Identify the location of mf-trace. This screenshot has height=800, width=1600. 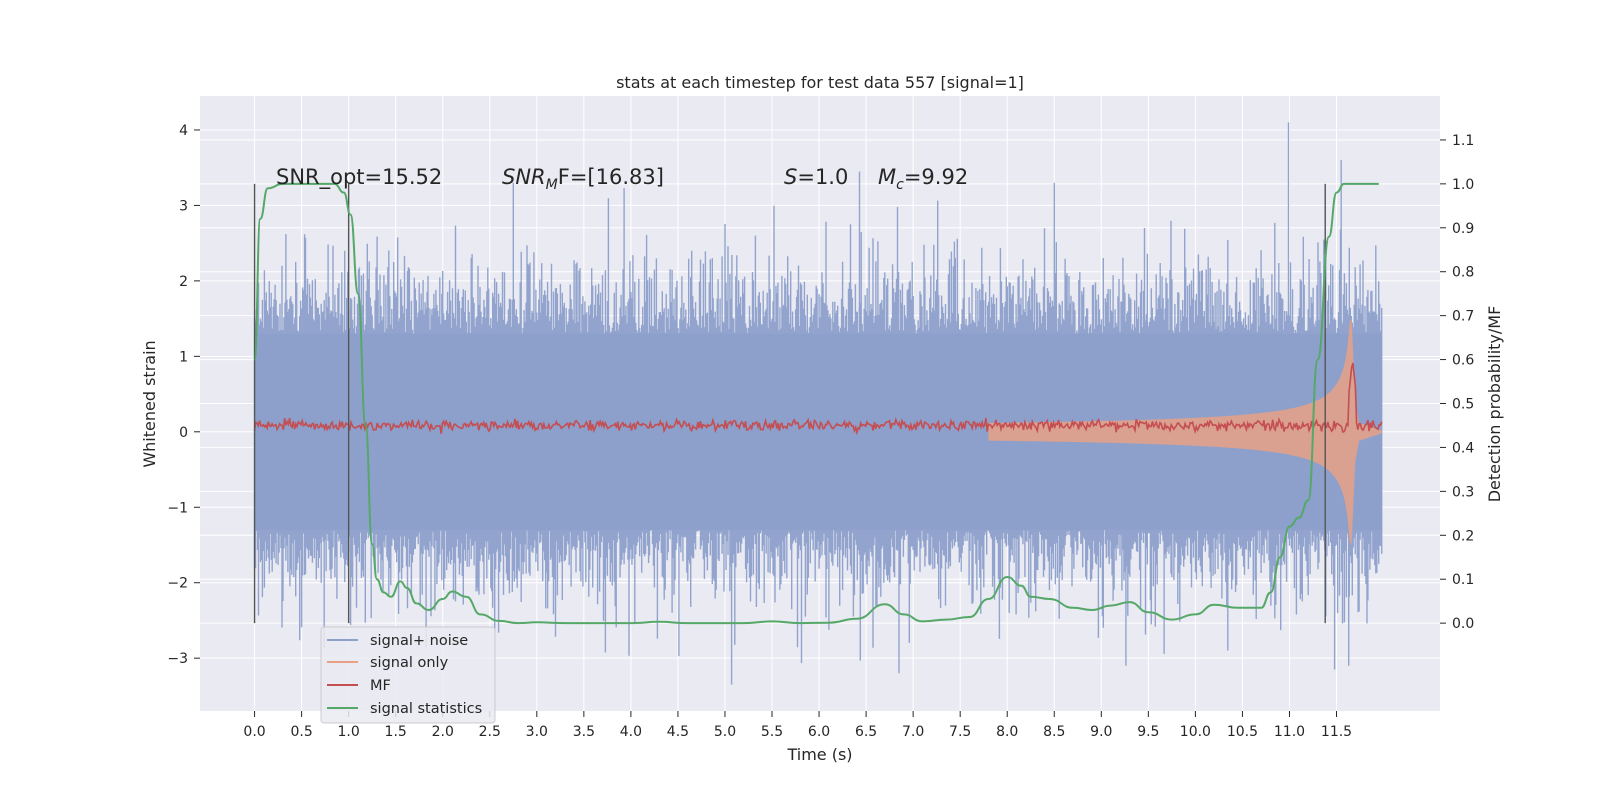
(818, 399).